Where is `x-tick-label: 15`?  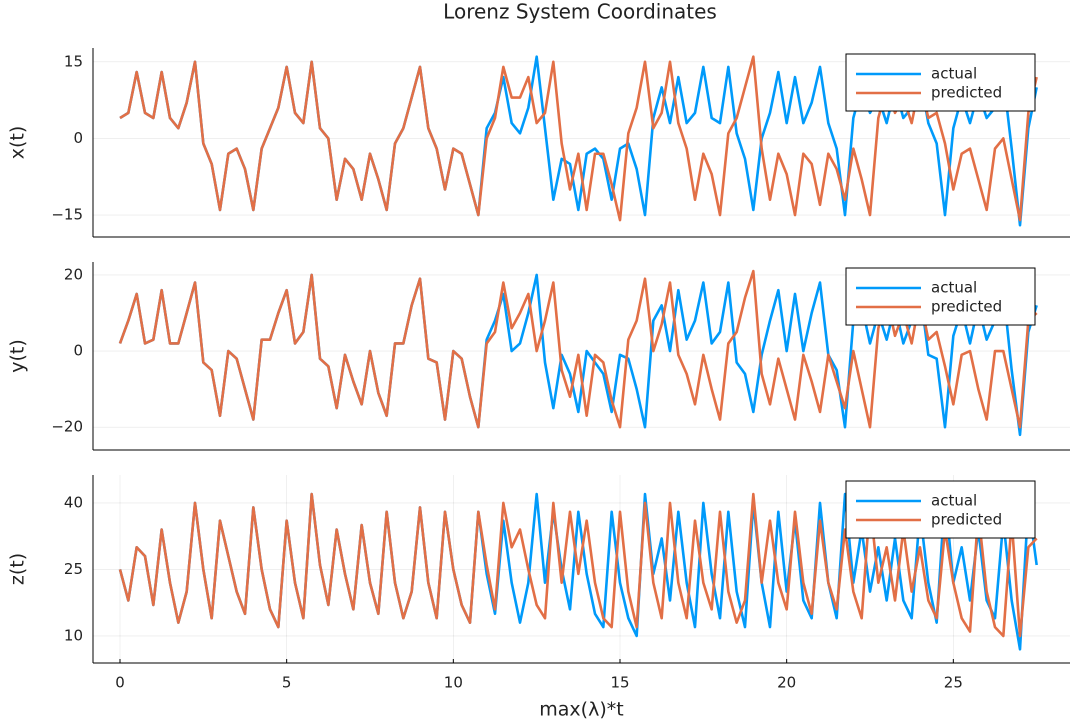 x-tick-label: 15 is located at coordinates (619, 683).